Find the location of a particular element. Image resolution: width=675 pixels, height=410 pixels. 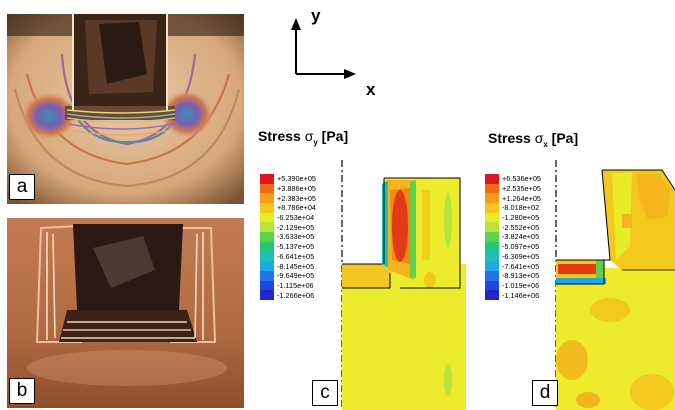

stress-y-legend-value: -2.129e+05 is located at coordinates (296, 227).